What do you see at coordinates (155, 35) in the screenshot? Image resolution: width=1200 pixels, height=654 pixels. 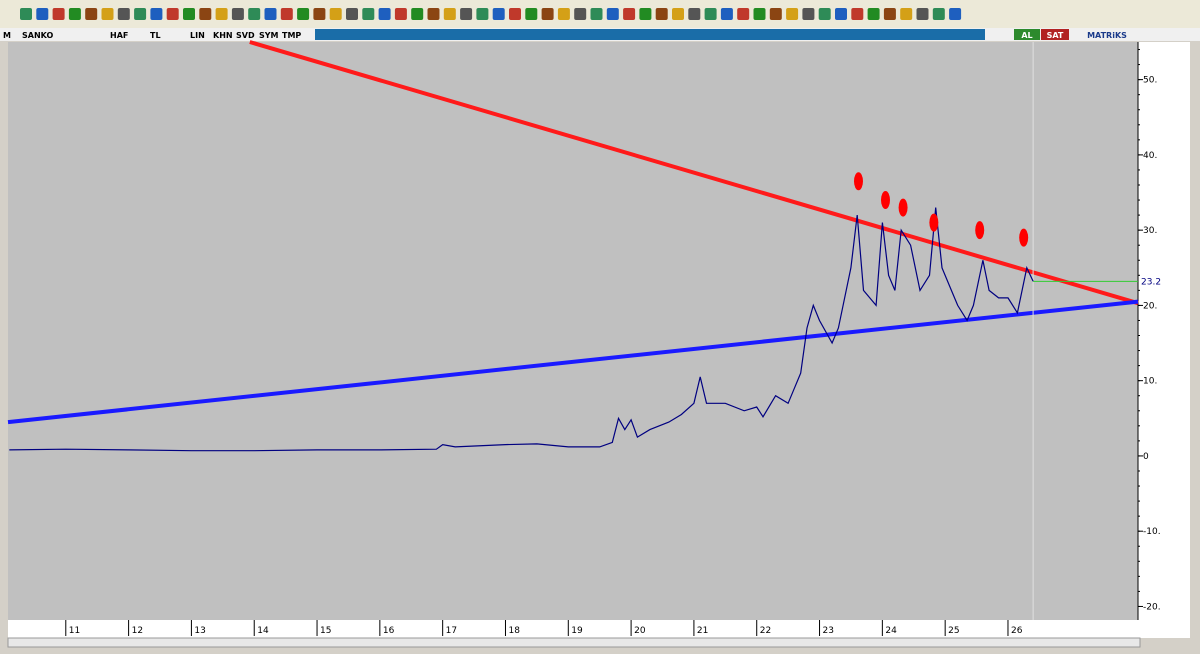 I see `toolbar-button: TL` at bounding box center [155, 35].